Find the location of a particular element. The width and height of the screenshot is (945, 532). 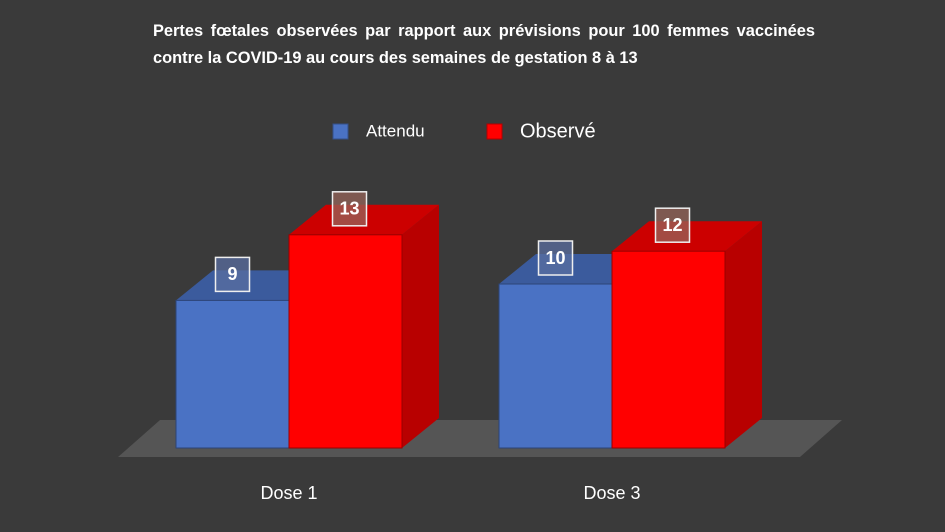

value-label: 12 is located at coordinates (672, 225).